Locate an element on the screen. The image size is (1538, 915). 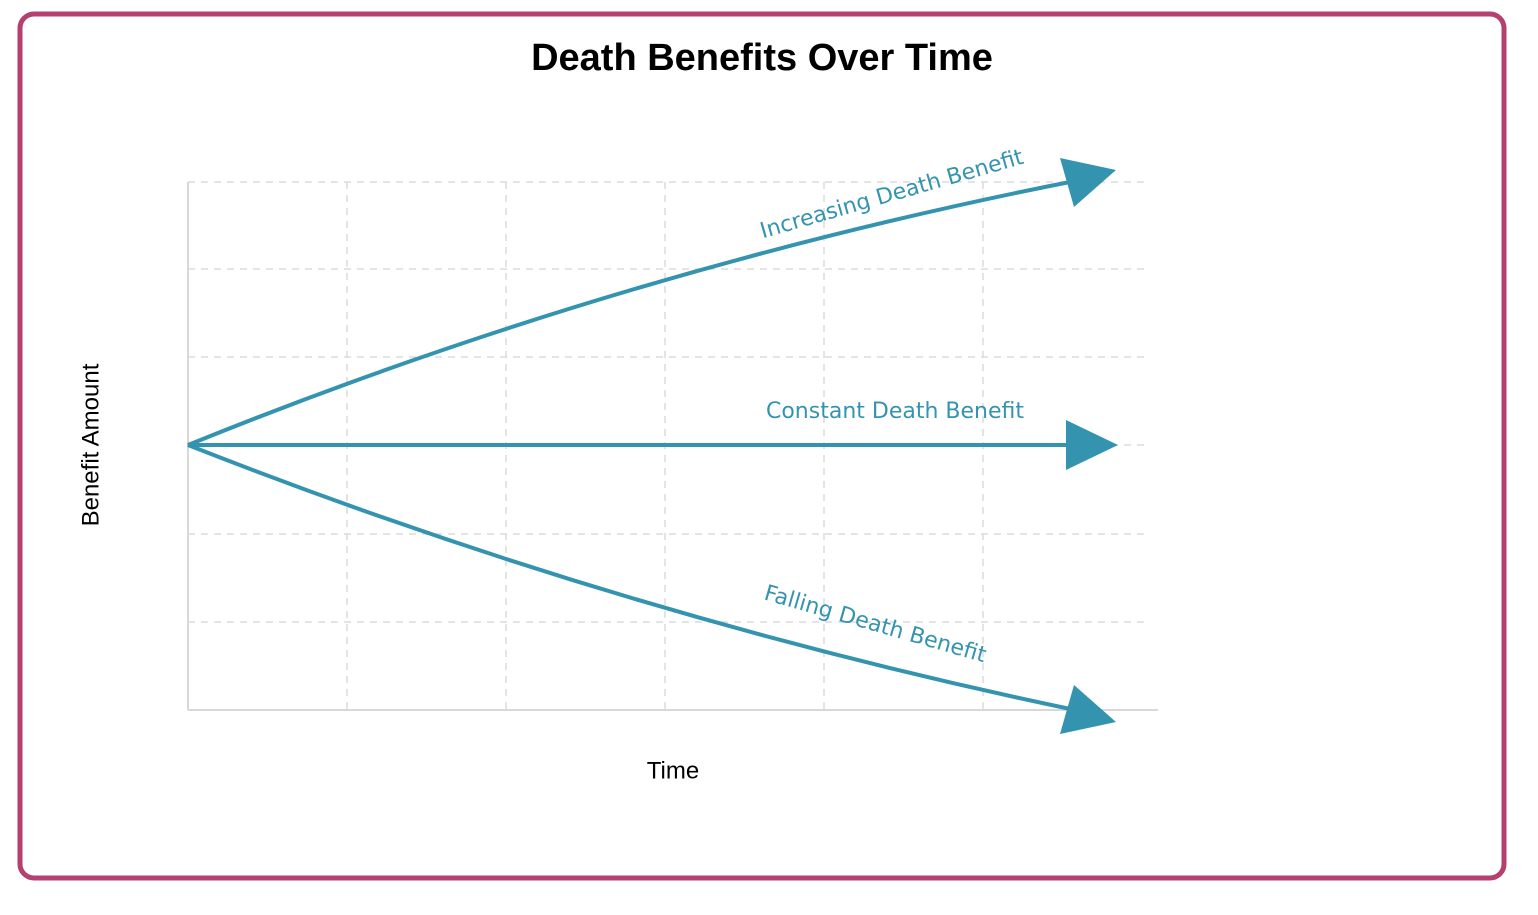
line-label: Constant Death Benefit is located at coordinates (895, 411).